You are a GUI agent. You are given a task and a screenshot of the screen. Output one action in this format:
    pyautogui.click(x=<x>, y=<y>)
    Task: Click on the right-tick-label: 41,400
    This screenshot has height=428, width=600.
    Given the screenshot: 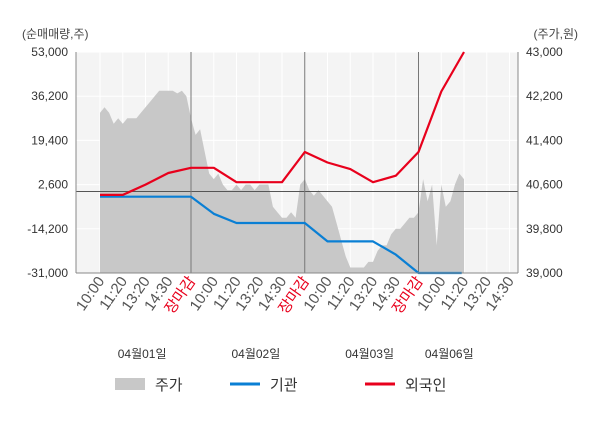 What is the action you would take?
    pyautogui.click(x=544, y=140)
    